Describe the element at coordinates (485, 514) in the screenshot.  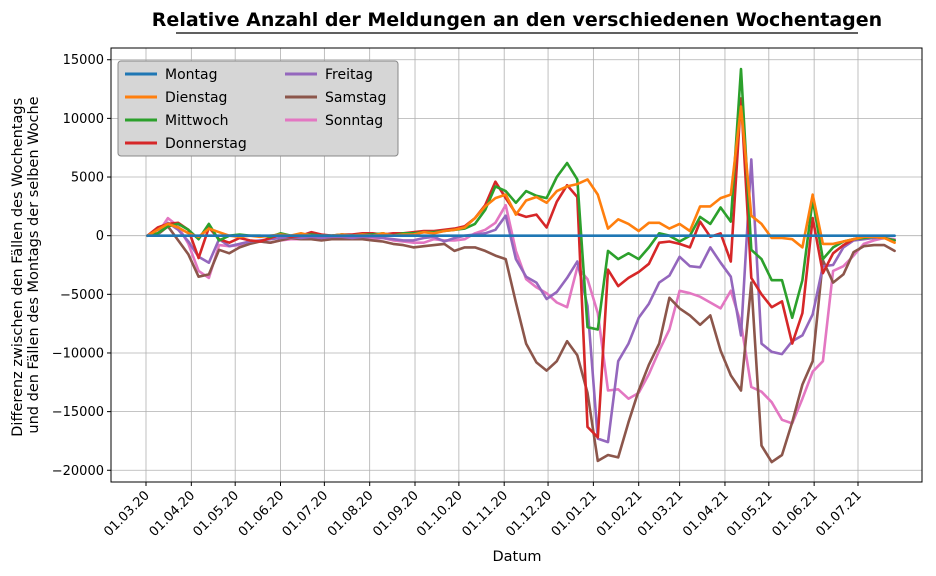
I see `x-tick-label: 01.11.20` at that location.